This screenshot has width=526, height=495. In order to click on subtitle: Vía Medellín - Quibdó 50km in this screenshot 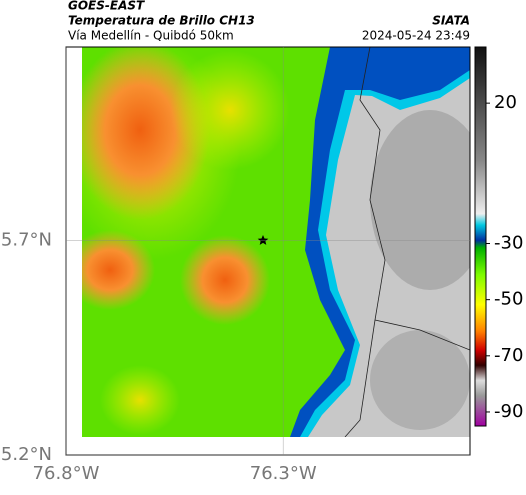, I will do `click(151, 36)`.